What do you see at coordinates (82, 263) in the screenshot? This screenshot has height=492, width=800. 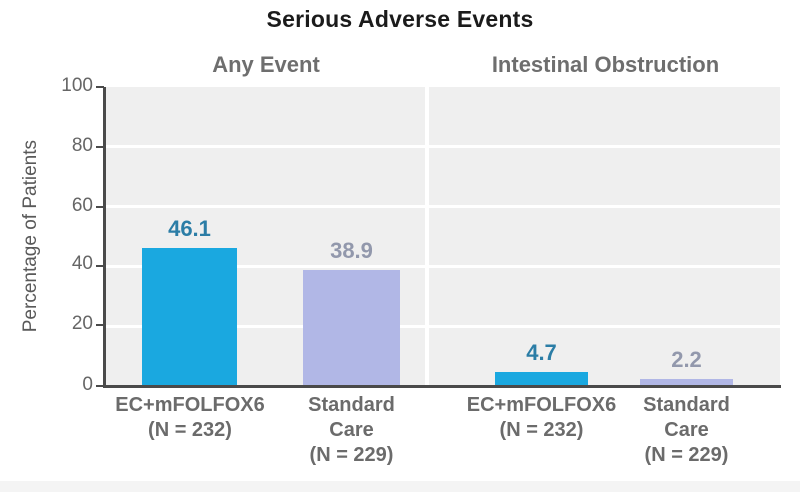 I see `y-tick-label-40: 40` at bounding box center [82, 263].